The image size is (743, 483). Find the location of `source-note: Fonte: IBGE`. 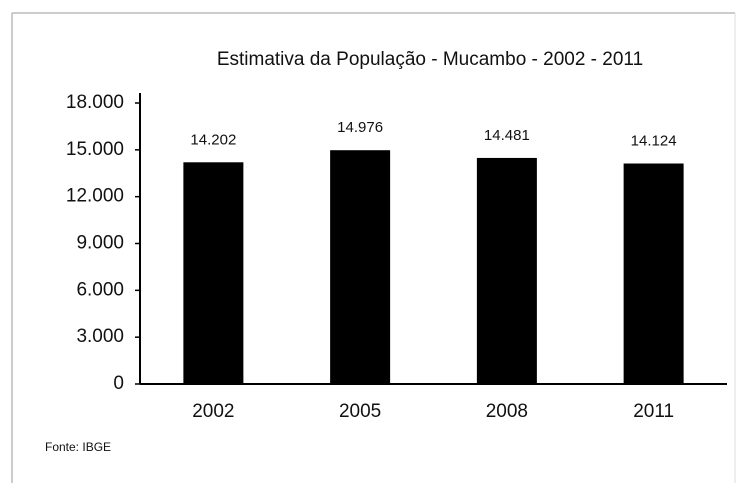

source-note: Fonte: IBGE is located at coordinates (78, 447).